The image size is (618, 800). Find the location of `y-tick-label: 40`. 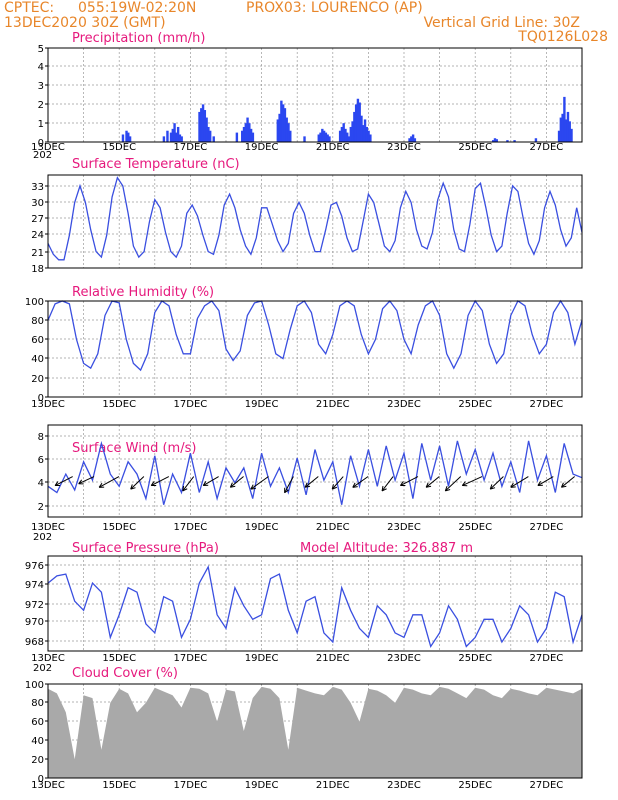

y-tick-label: 40 is located at coordinates (37, 359).